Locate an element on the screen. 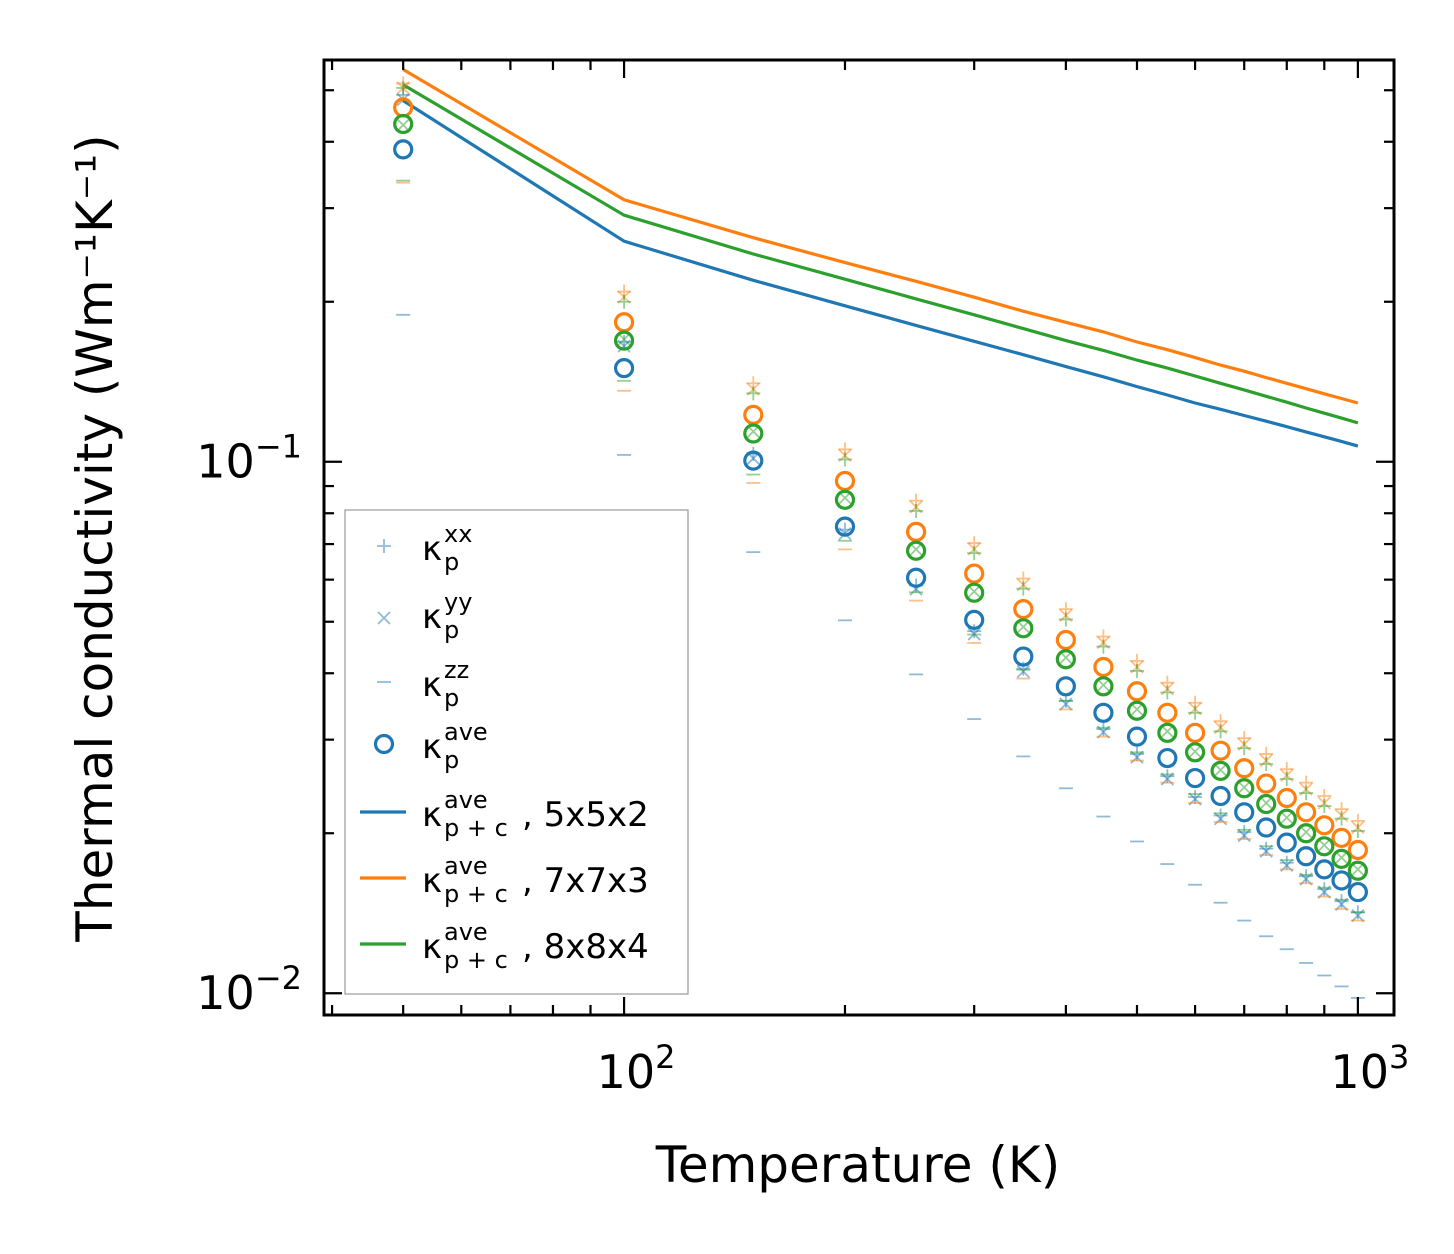 This screenshot has height=1254, width=1454. x-axis-title: Temperature (K) is located at coordinates (857, 1165).